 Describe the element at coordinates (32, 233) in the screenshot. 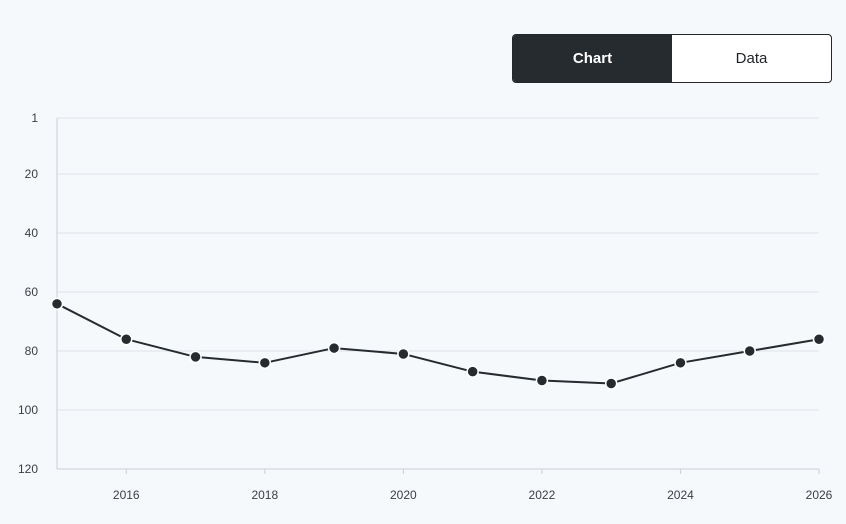

I see `y-tick-label: 40` at that location.